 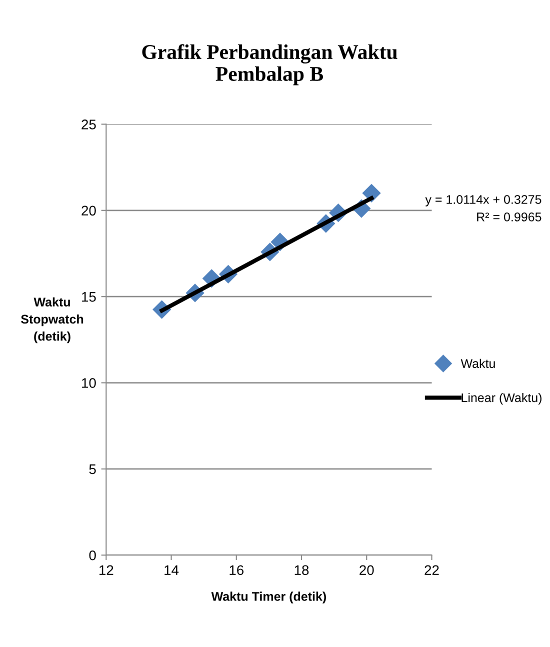 What do you see at coordinates (268, 598) in the screenshot?
I see `x-axis-title: Waktu Timer (detik)` at bounding box center [268, 598].